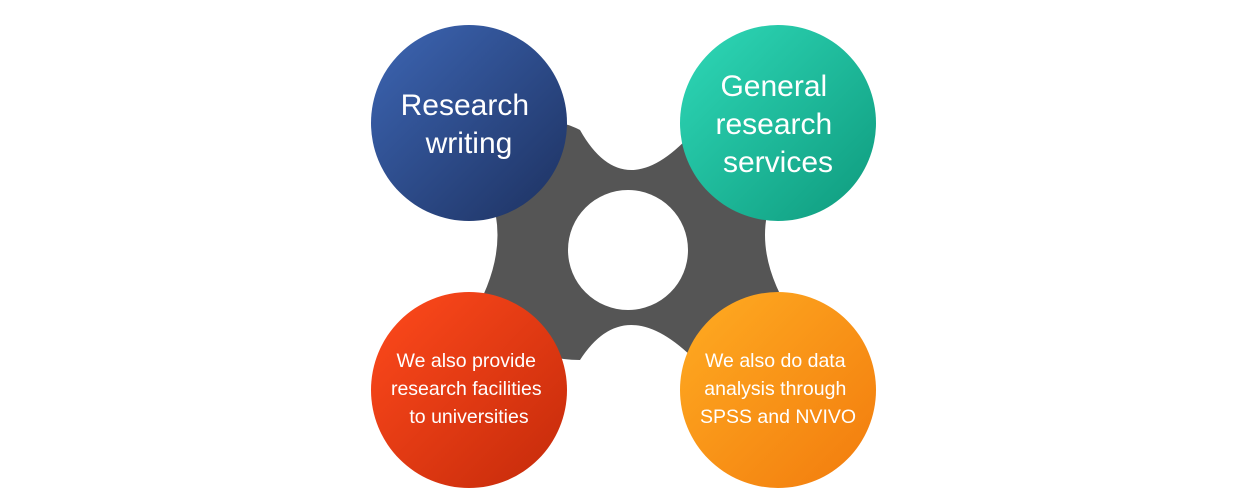  I want to click on circle-data-analysis, so click(778, 390).